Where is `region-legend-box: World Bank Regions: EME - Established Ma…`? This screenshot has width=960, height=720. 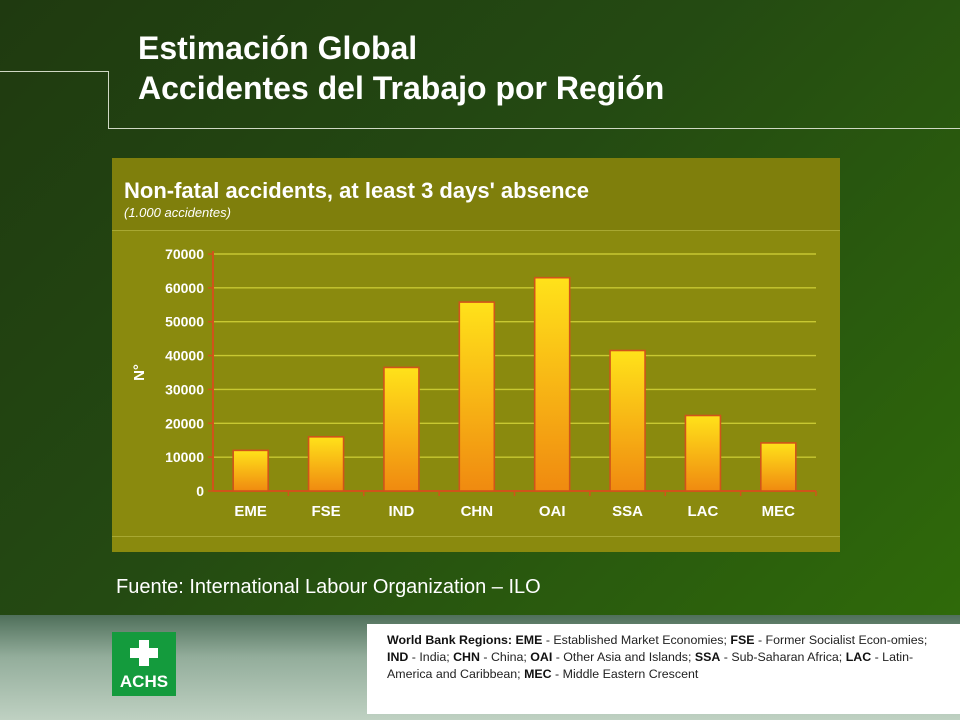
region-legend-box: World Bank Regions: EME - Established Ma… is located at coordinates (663, 669).